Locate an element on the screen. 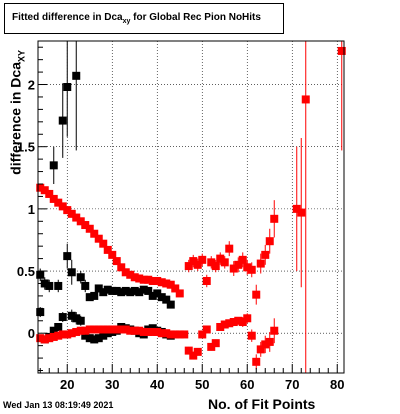 The width and height of the screenshot is (400, 414). y-tick-label: 1 is located at coordinates (31, 209).